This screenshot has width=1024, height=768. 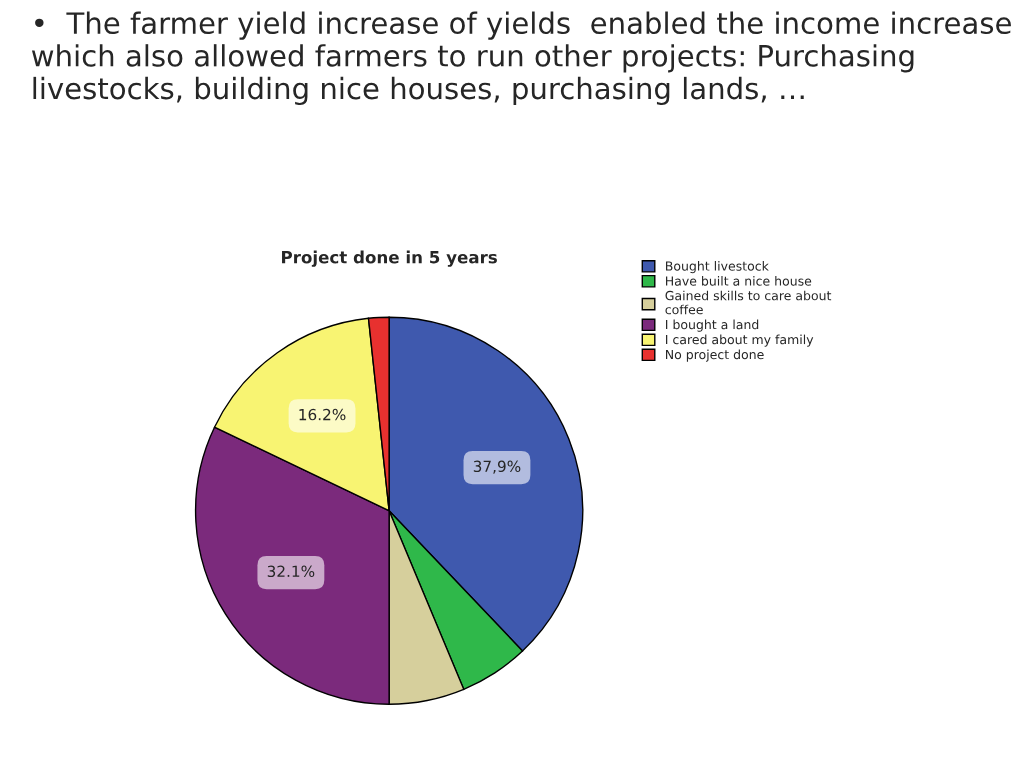 I want to click on legend-label: Gained skills to care about coffee, so click(x=748, y=302).